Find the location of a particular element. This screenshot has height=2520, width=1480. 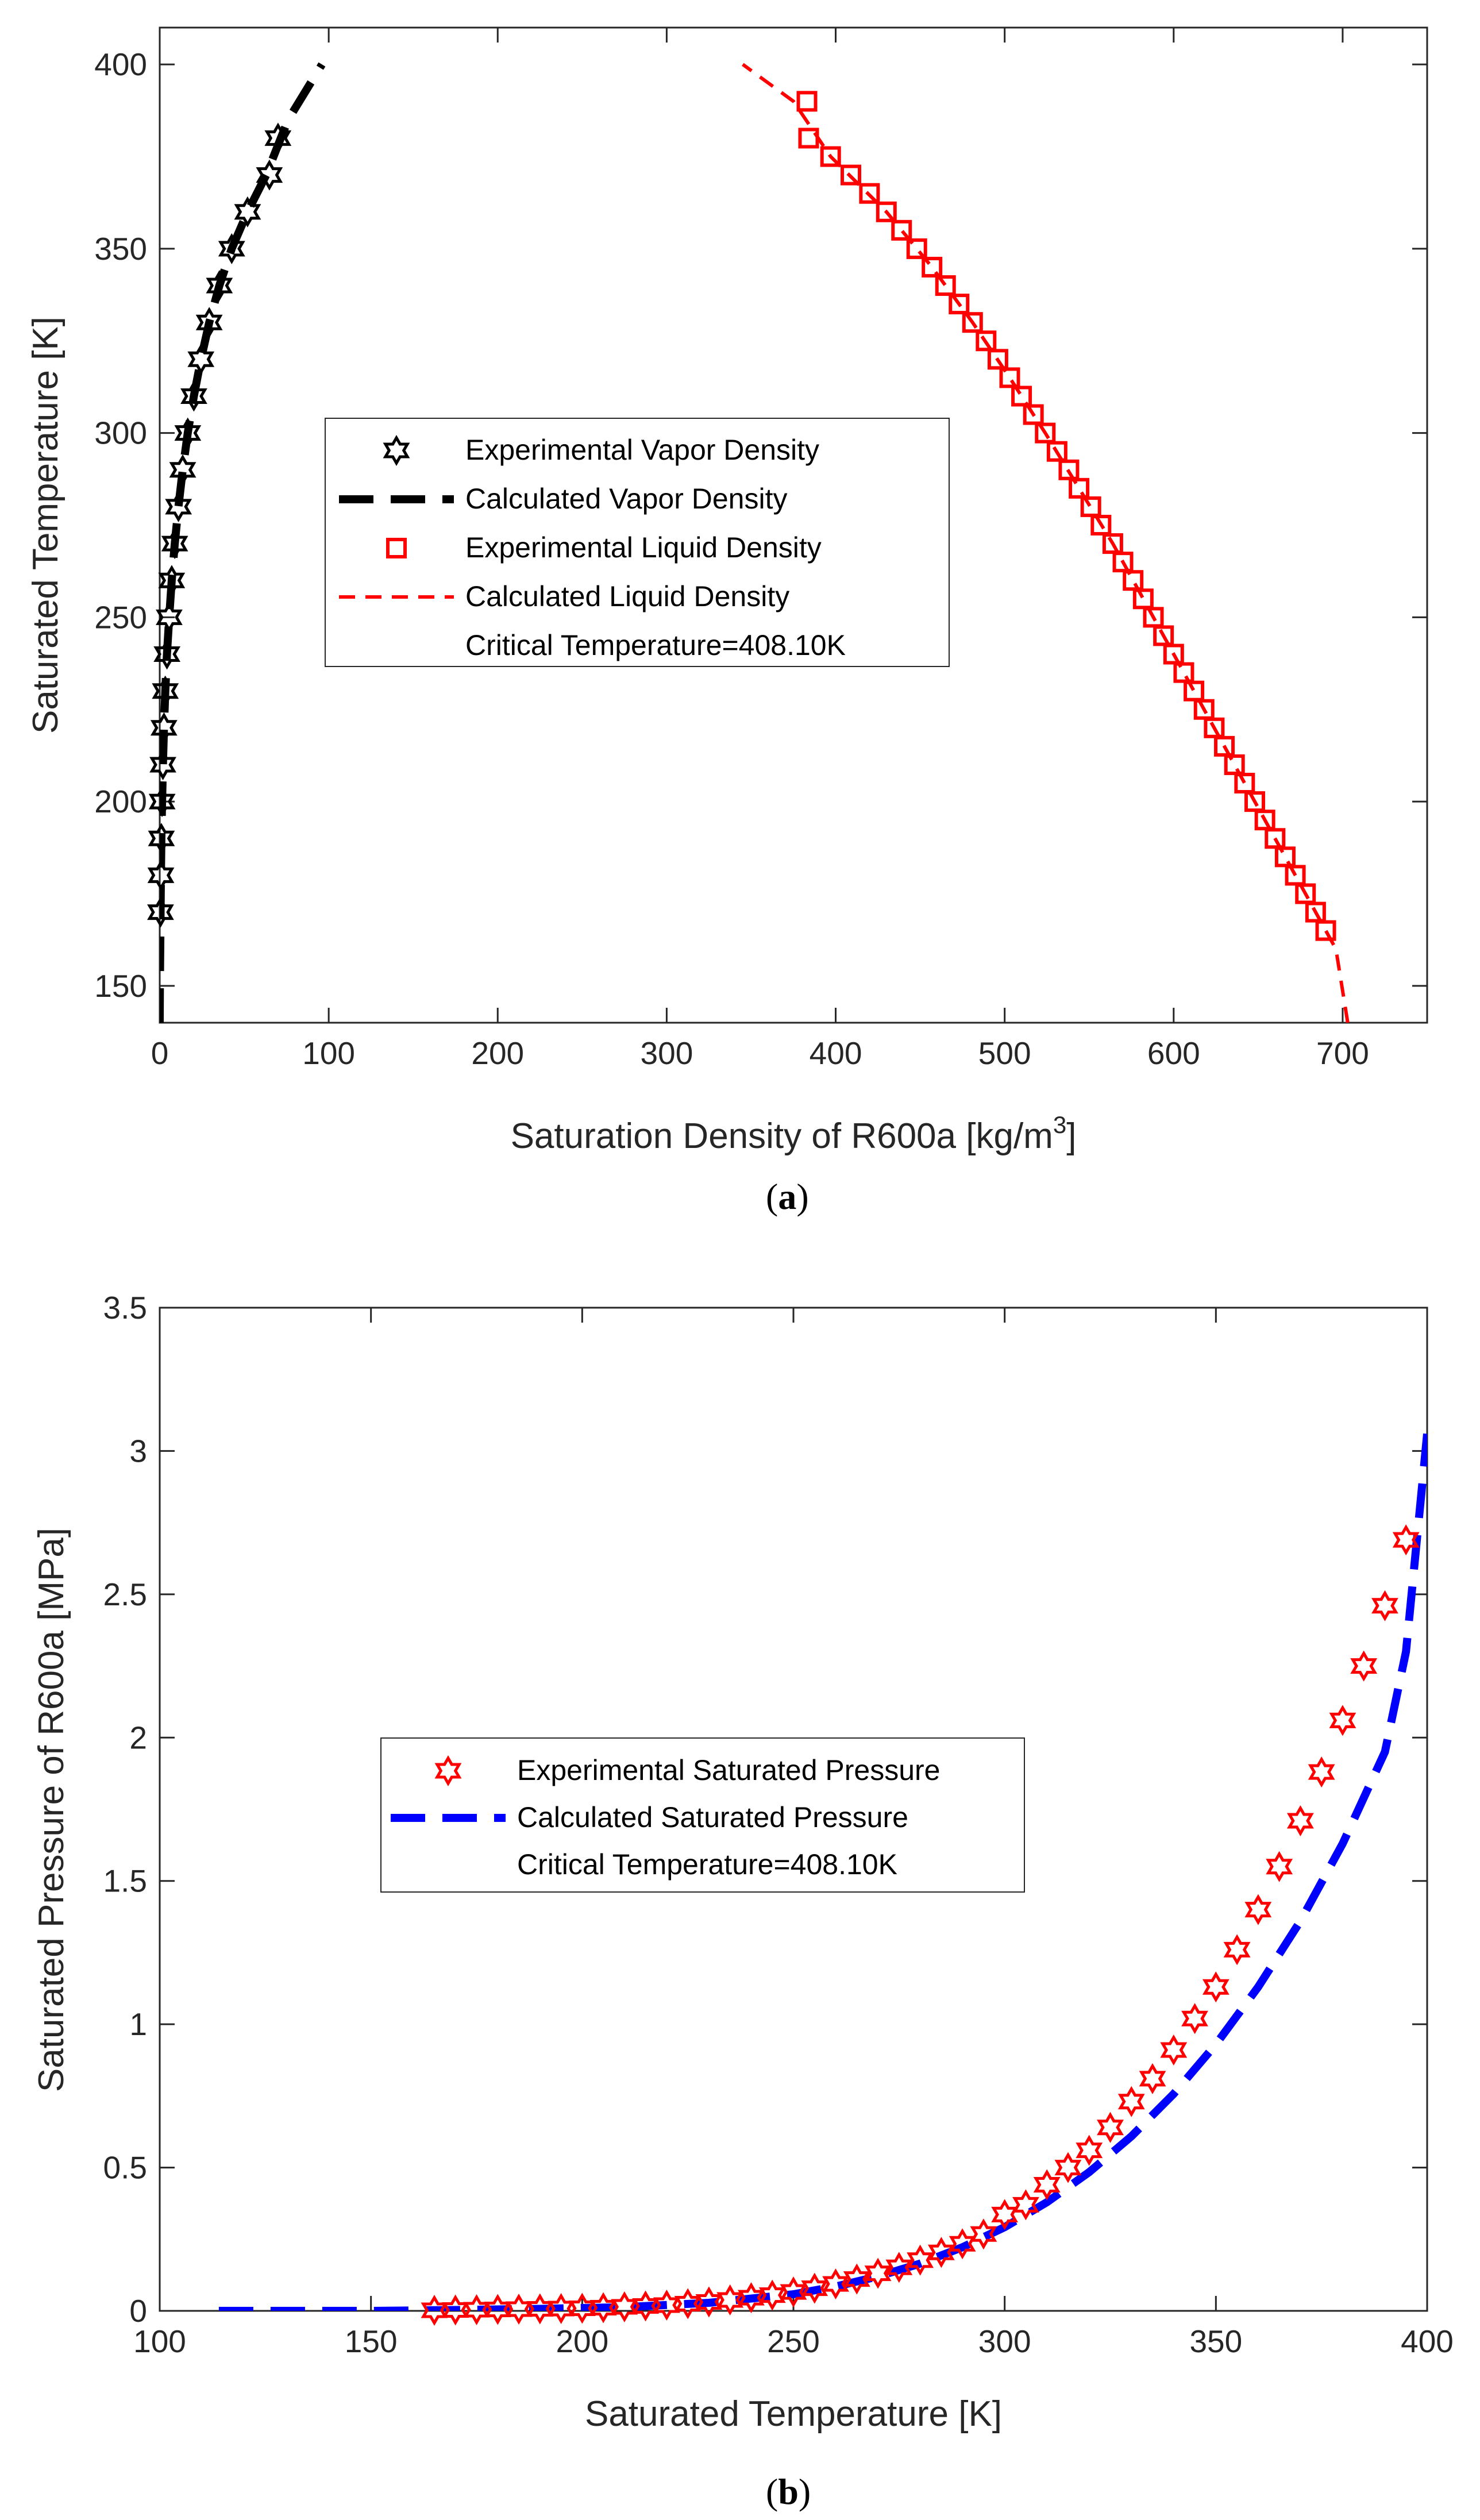

y-tick-label-b-6: 3 is located at coordinates (138, 1451).